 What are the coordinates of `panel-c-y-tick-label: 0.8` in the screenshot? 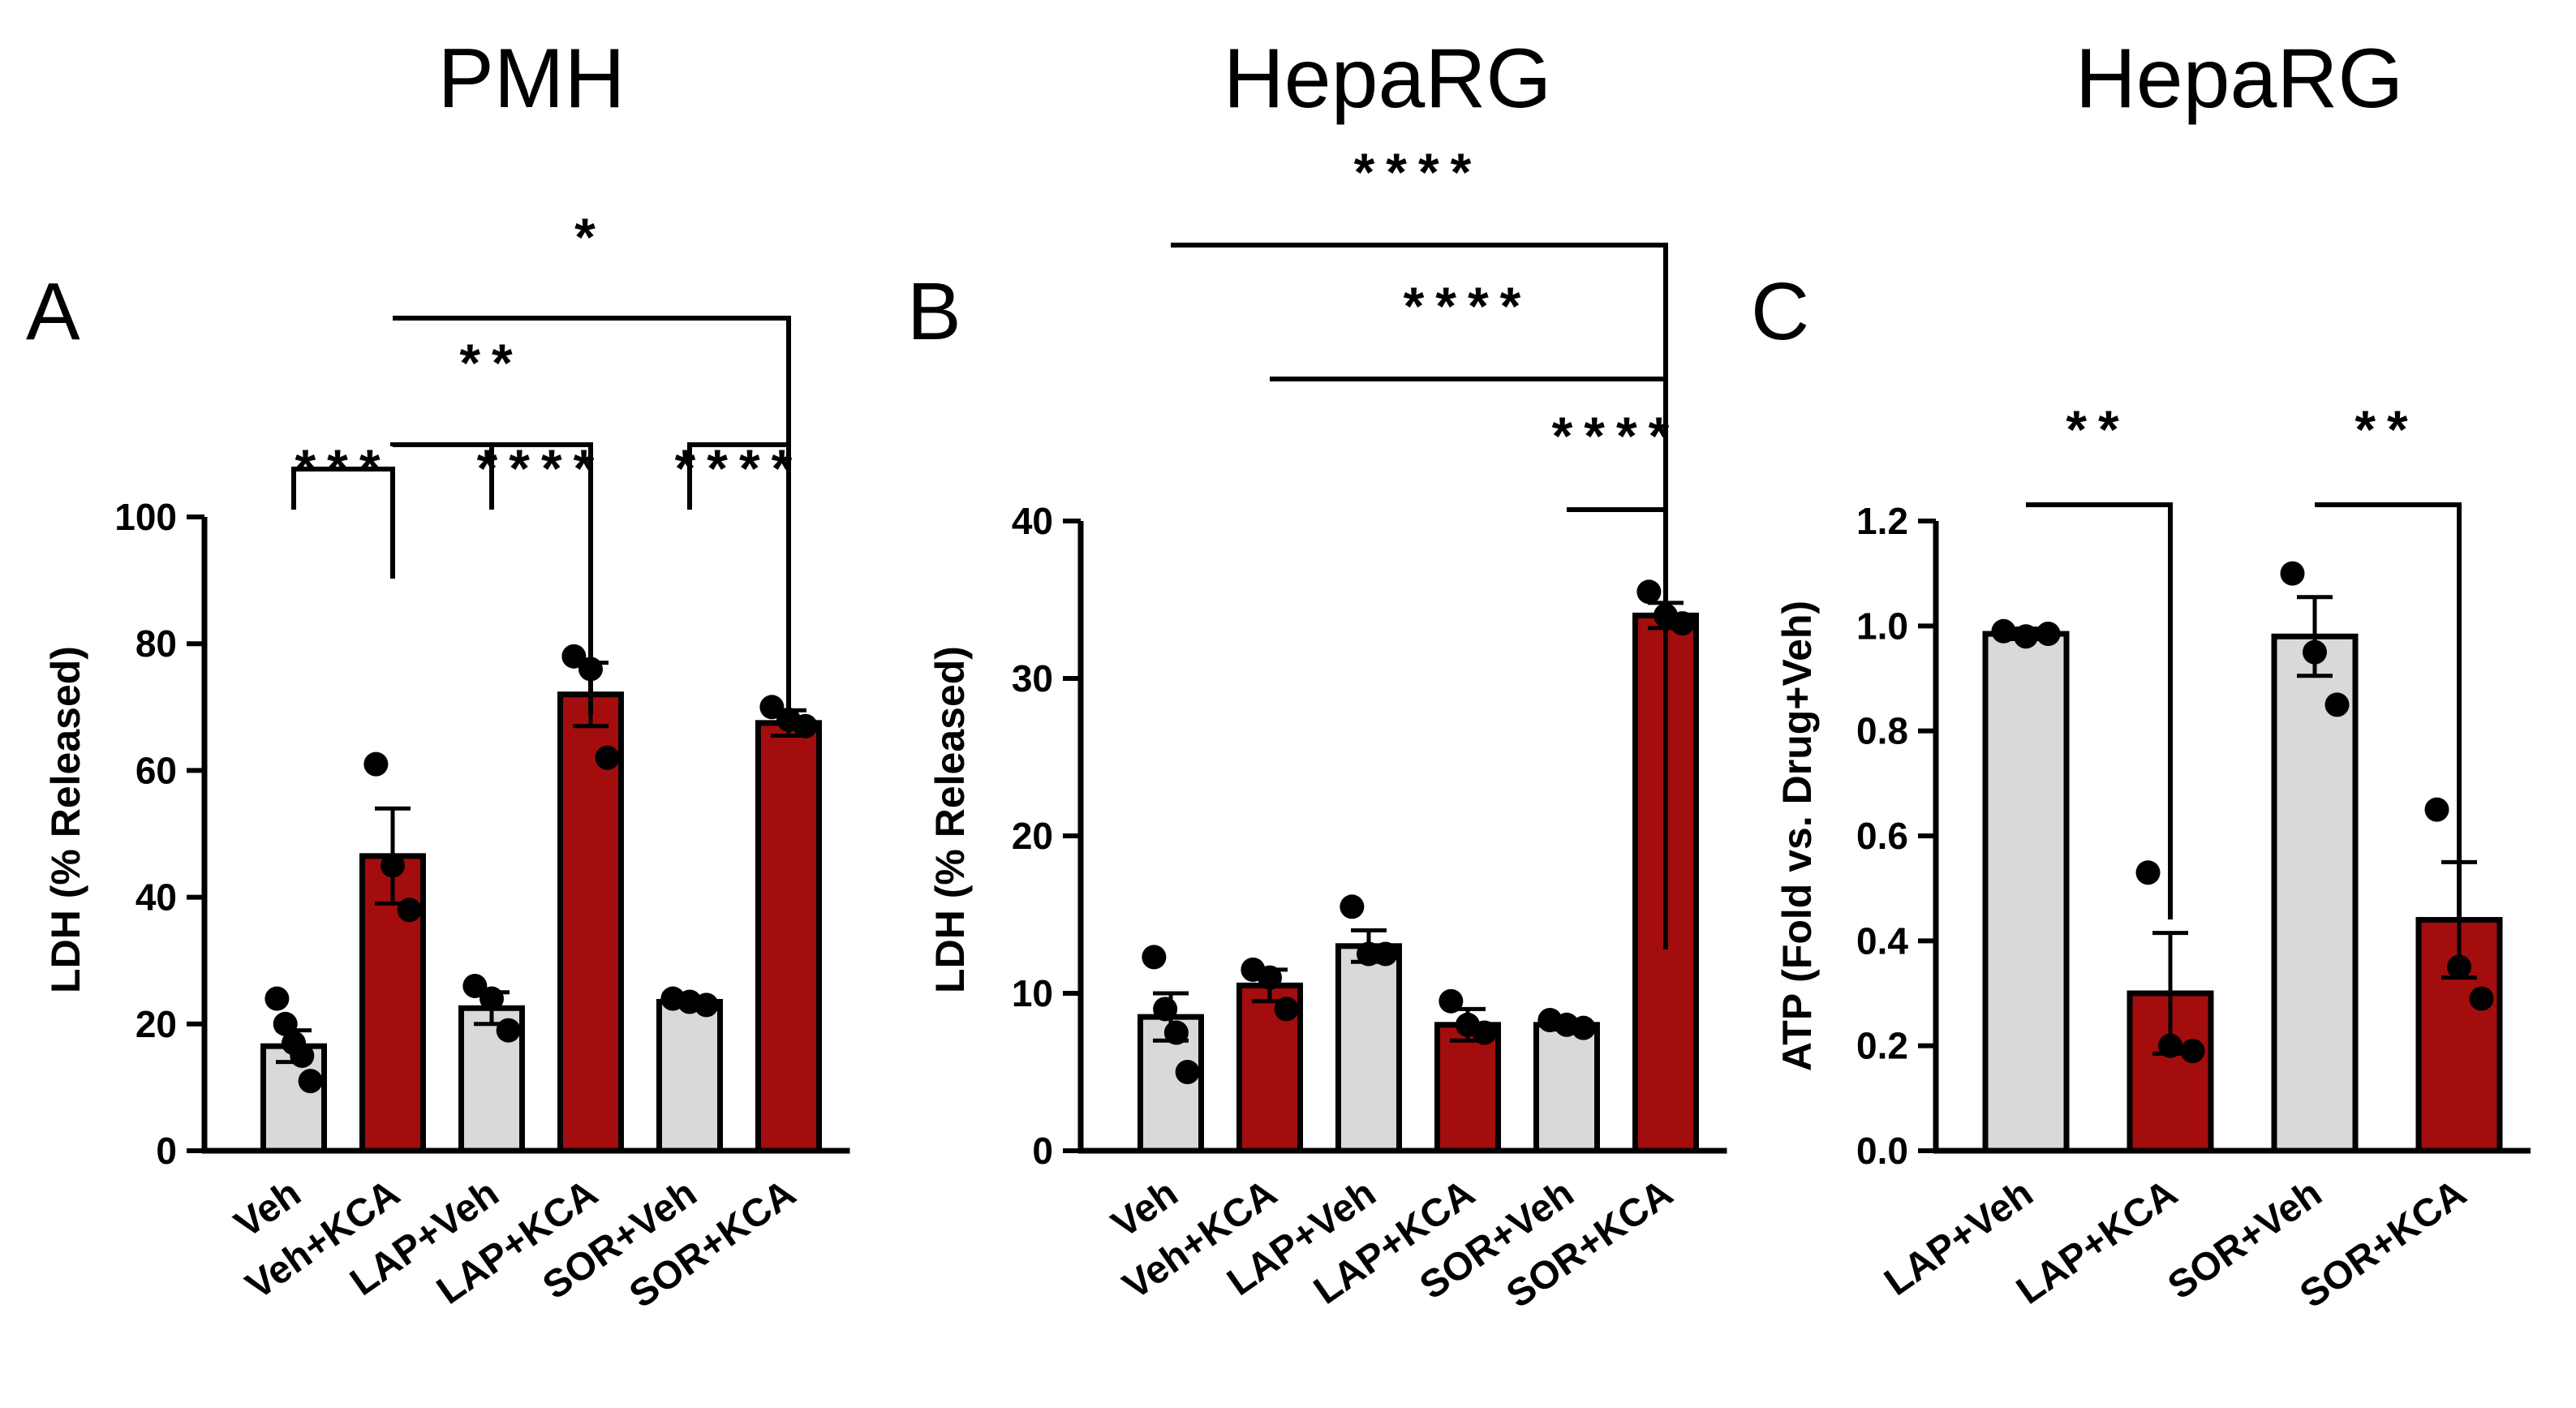 It's located at (1882, 731).